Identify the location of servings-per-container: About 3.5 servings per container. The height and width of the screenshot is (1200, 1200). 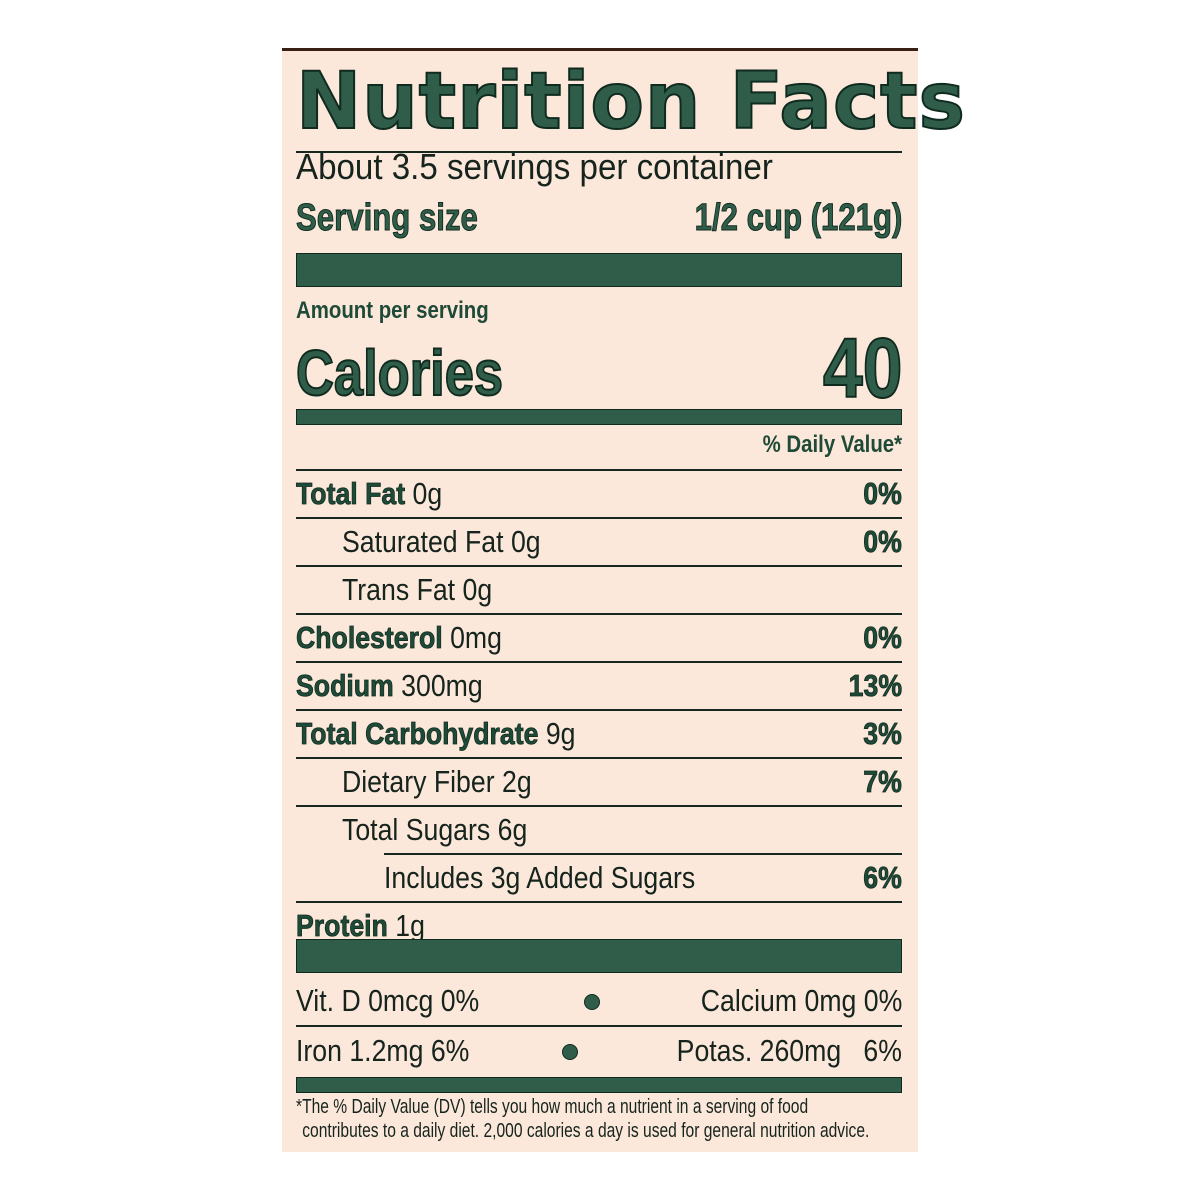
(534, 166).